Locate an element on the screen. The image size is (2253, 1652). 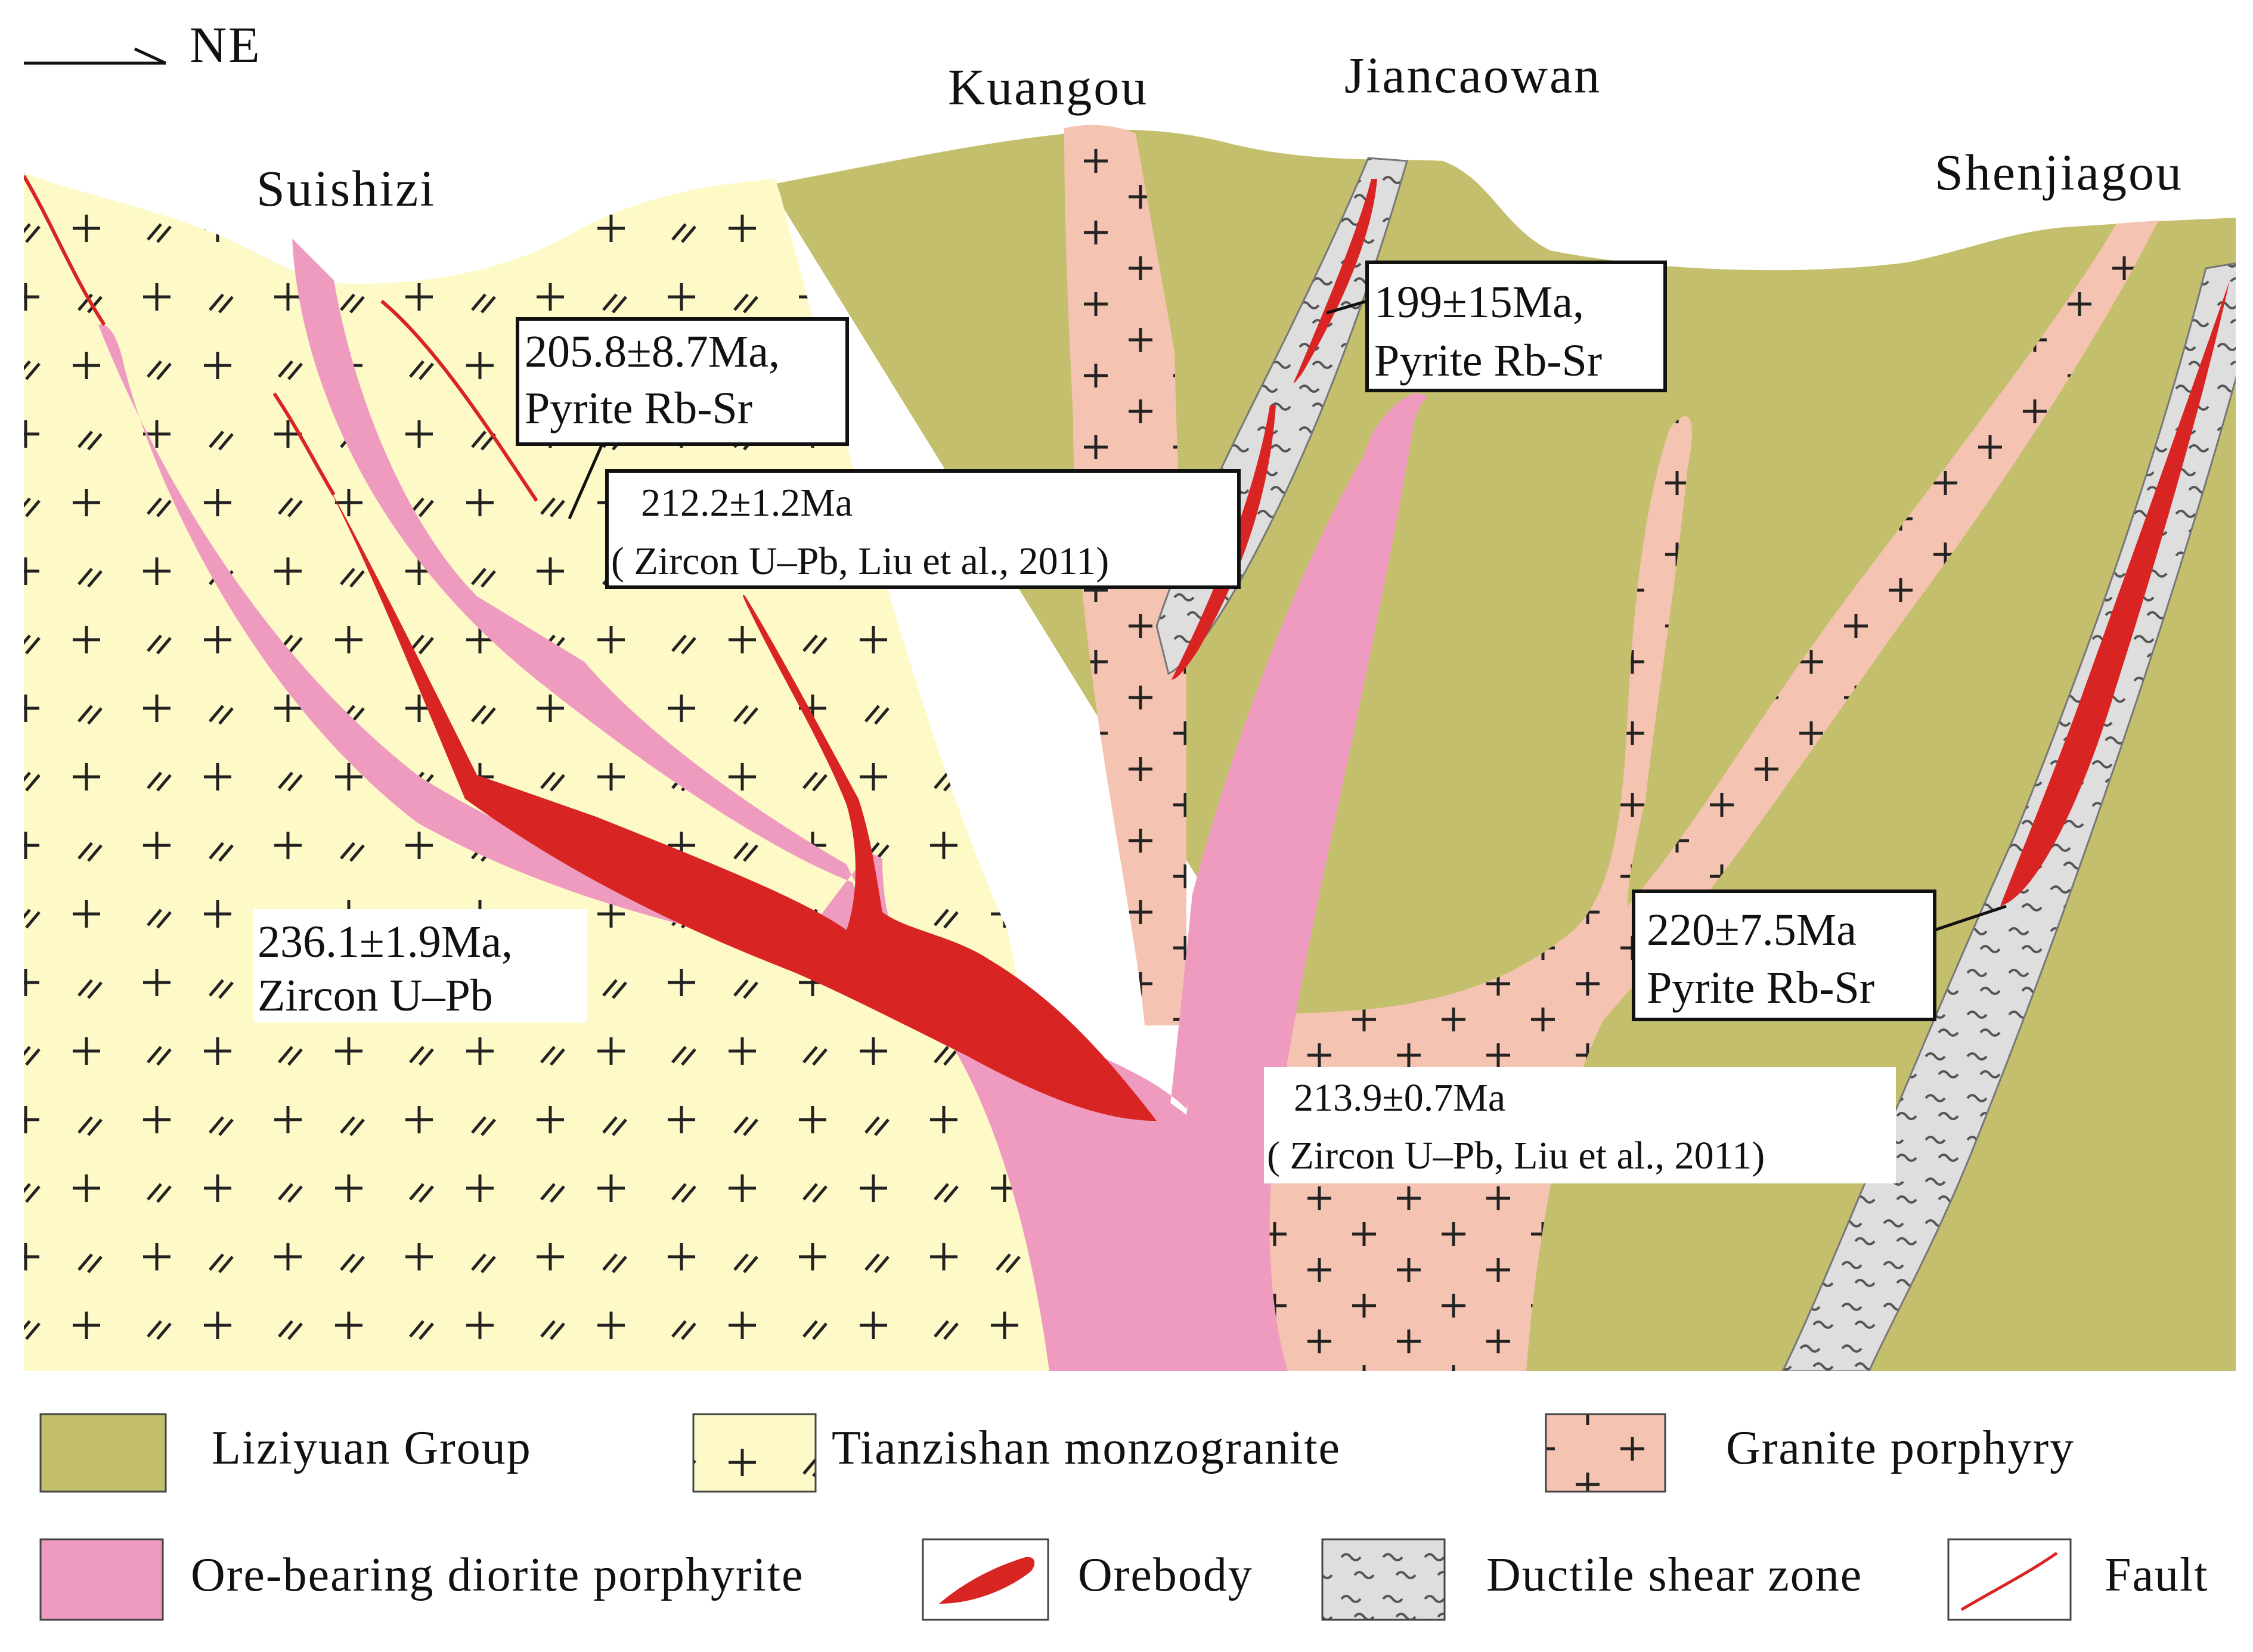
legend-shear-zone-label: Ductile shear zone is located at coordinates (1674, 1575).